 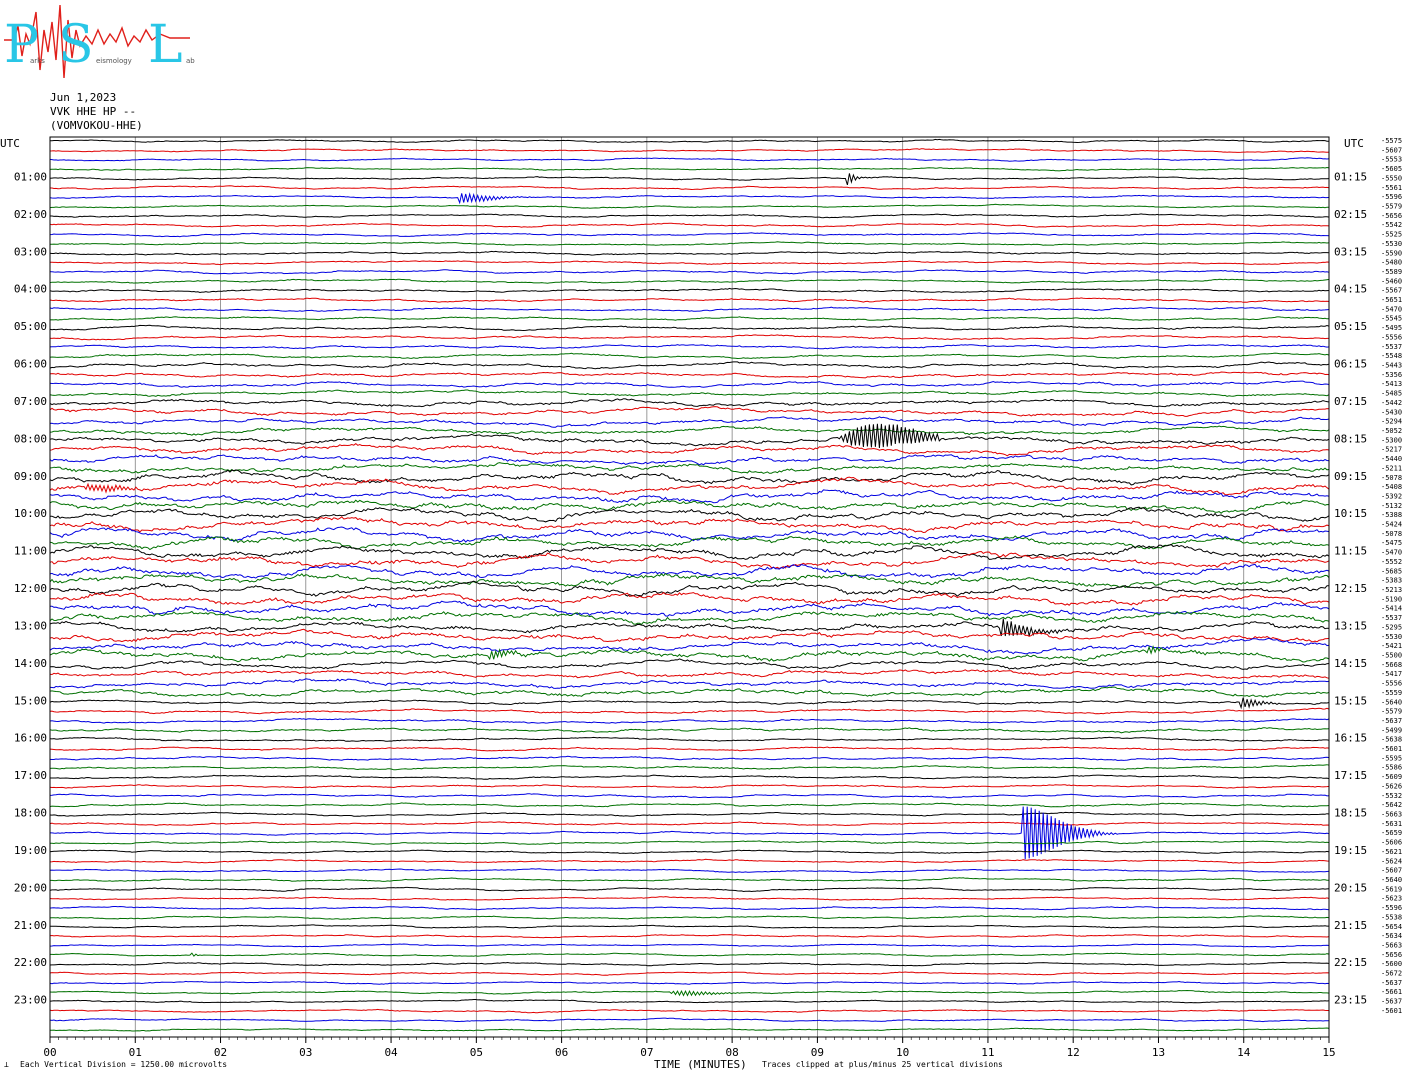 What do you see at coordinates (30, 775) in the screenshot?
I see `left-hour-label: 17:00` at bounding box center [30, 775].